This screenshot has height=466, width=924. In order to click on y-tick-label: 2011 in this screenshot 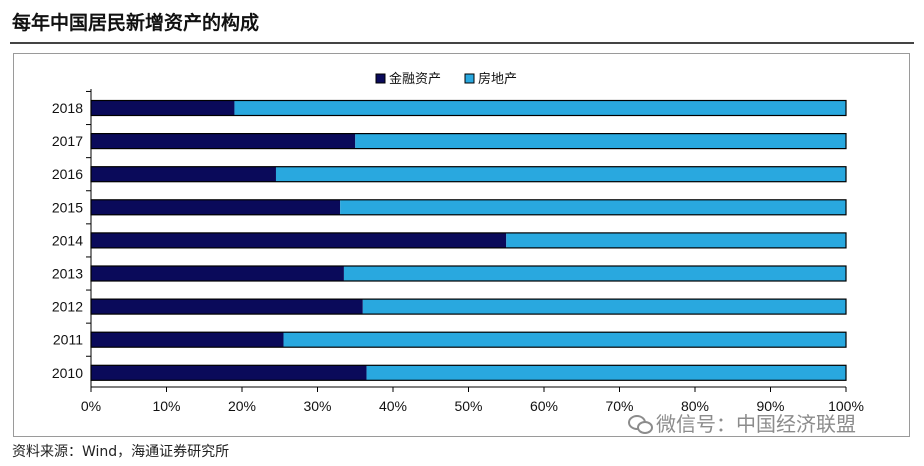, I will do `click(68, 340)`.